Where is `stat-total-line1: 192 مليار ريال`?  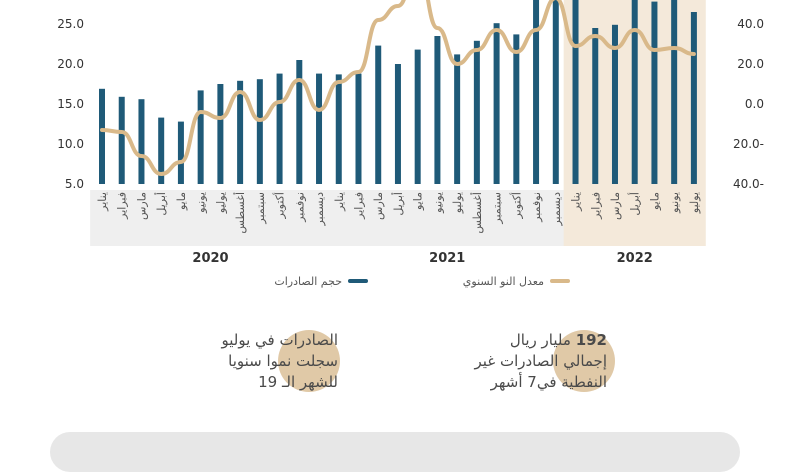
stat-total-line1: 192 مليار ريال is located at coordinates (503, 340).